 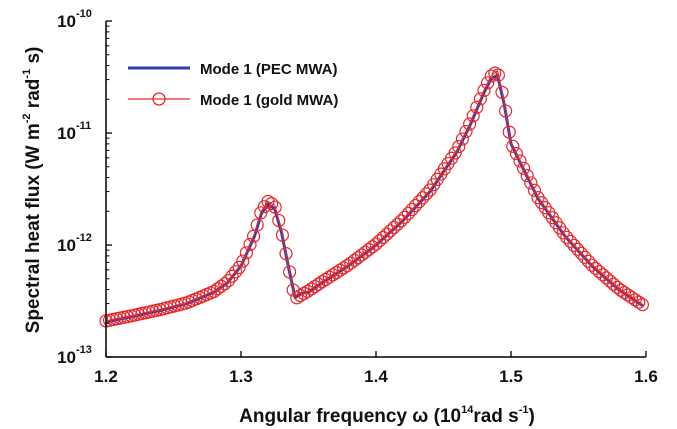 I want to click on x-tick-label: 1.3, so click(x=241, y=376).